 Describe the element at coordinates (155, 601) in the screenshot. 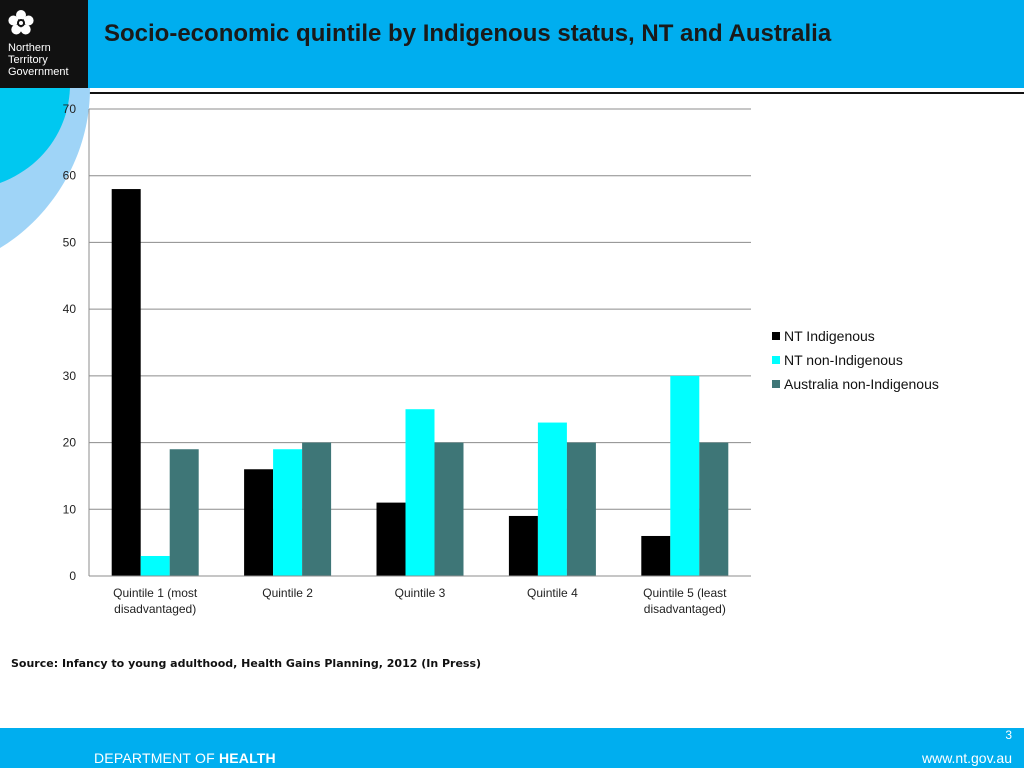

I see `x-tick-label: Quintile 1 (most disadvantaged)` at that location.